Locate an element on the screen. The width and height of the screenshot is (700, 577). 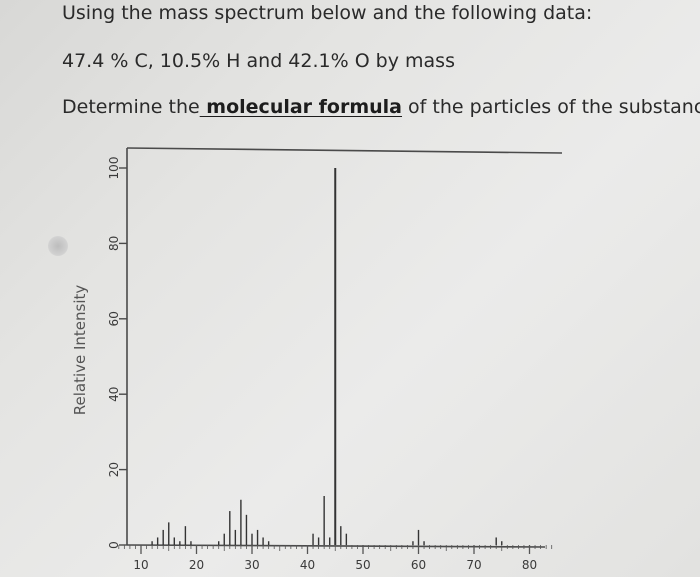
y-axis-ticks: 0 20 40 60 80 100 is located at coordinates (117, 353).